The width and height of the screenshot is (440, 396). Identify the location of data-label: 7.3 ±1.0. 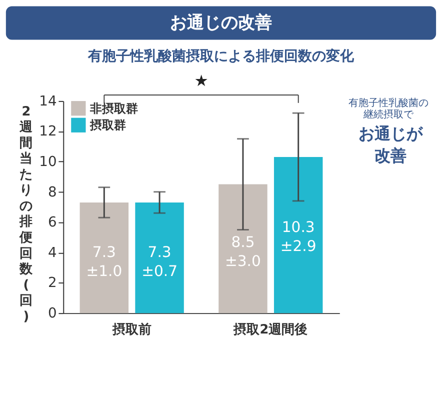
(104, 262).